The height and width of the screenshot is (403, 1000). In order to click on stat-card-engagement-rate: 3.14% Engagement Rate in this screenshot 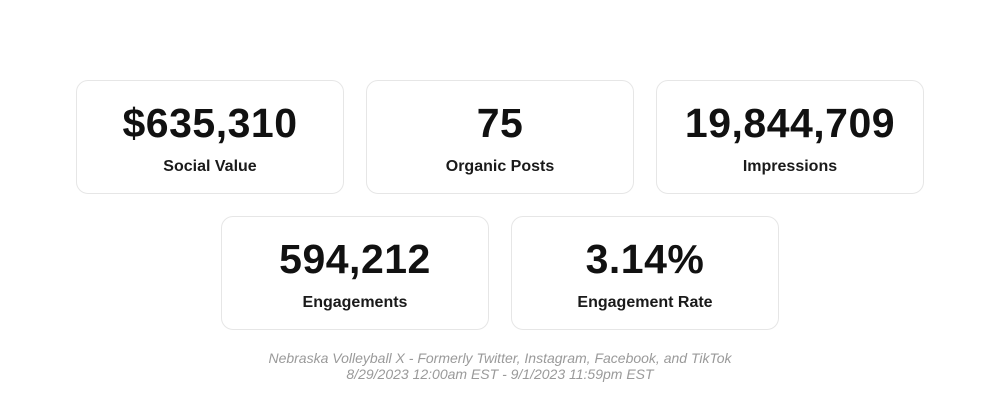, I will do `click(645, 273)`.